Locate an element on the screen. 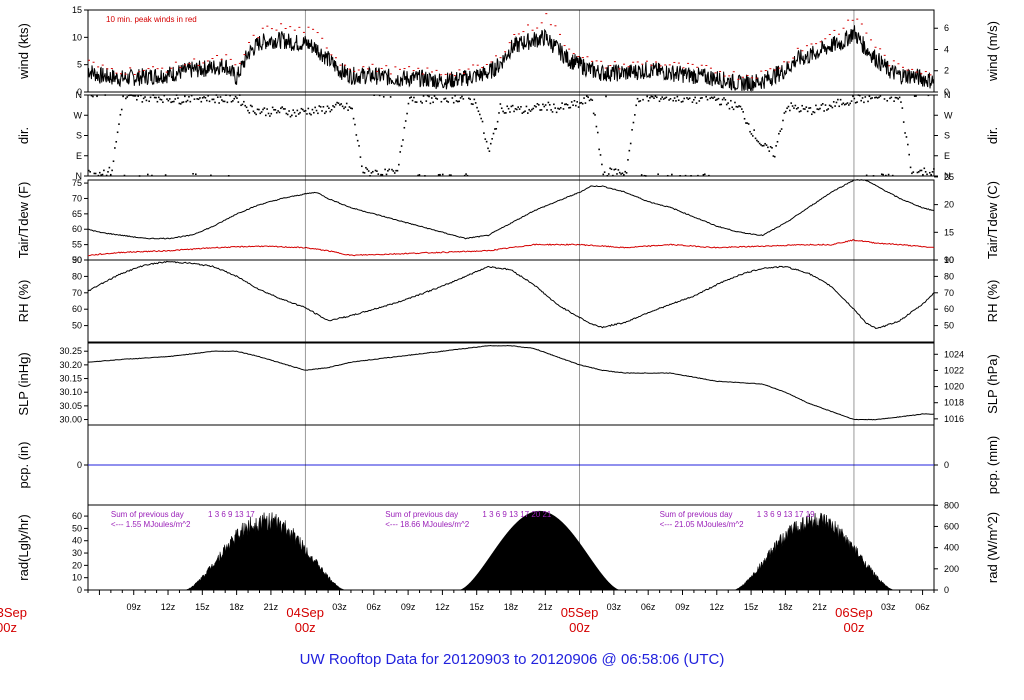 The height and width of the screenshot is (700, 1024). x-tick-label: 21z is located at coordinates (819, 607).